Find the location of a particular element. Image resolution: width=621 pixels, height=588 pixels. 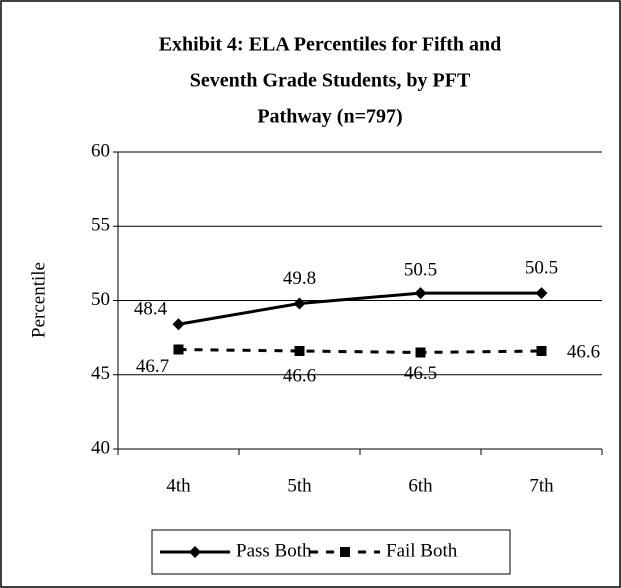

x-tick-label: 6th is located at coordinates (420, 485).